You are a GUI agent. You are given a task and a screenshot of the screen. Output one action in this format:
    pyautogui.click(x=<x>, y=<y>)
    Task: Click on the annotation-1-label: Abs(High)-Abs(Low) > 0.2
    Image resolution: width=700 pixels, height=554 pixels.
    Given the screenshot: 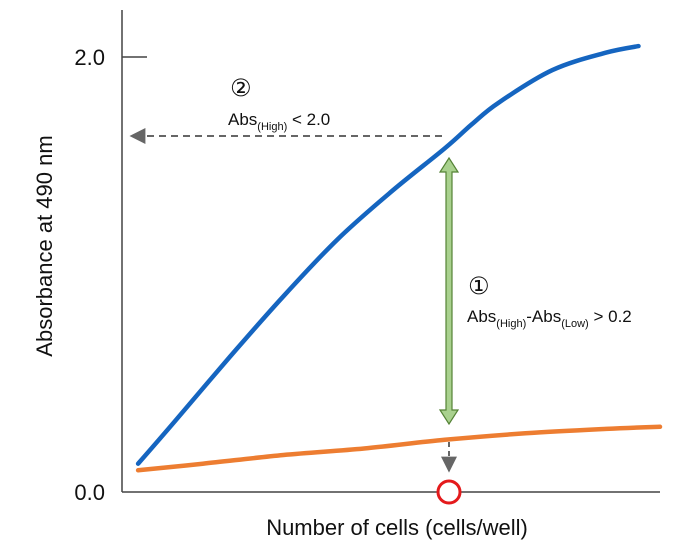 What is the action you would take?
    pyautogui.click(x=549, y=318)
    